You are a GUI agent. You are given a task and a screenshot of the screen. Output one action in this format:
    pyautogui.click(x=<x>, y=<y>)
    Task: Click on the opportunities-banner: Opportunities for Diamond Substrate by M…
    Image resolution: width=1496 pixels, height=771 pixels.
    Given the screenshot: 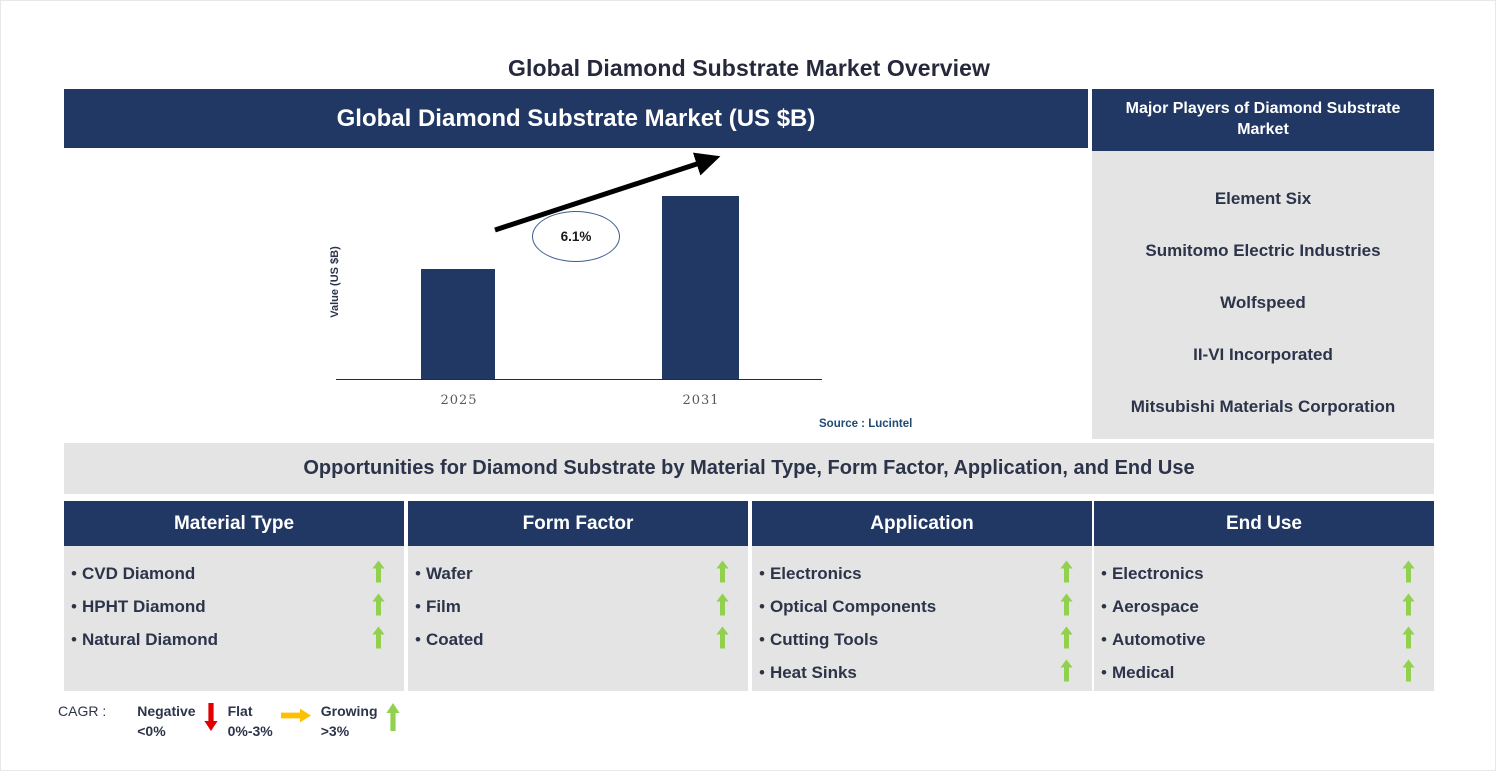 What is the action you would take?
    pyautogui.click(x=749, y=468)
    